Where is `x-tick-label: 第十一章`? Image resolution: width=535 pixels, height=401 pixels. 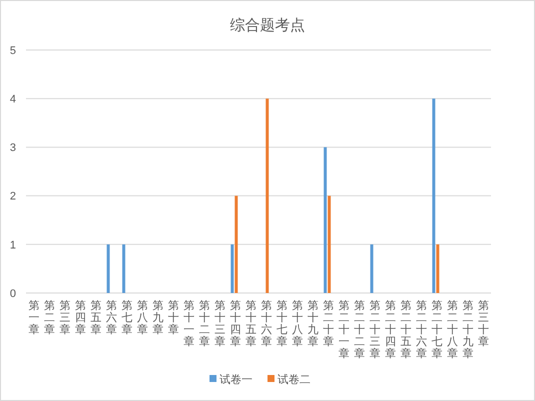
x-tick-label: 第十一章 is located at coordinates (188, 324).